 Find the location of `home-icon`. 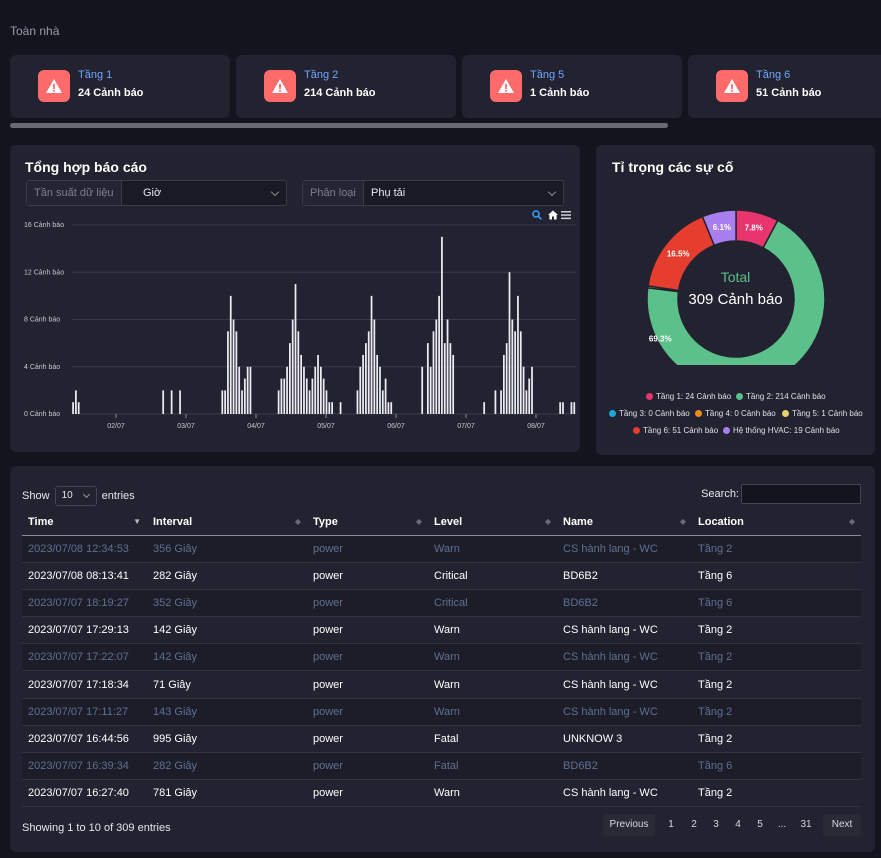

home-icon is located at coordinates (553, 216).